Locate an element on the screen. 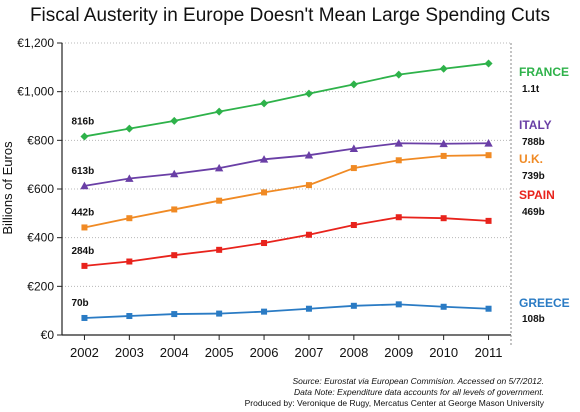  y-axis-ticks: €0 €200 €400 €600 €800 €1,000 €1,200 is located at coordinates (35, 189).